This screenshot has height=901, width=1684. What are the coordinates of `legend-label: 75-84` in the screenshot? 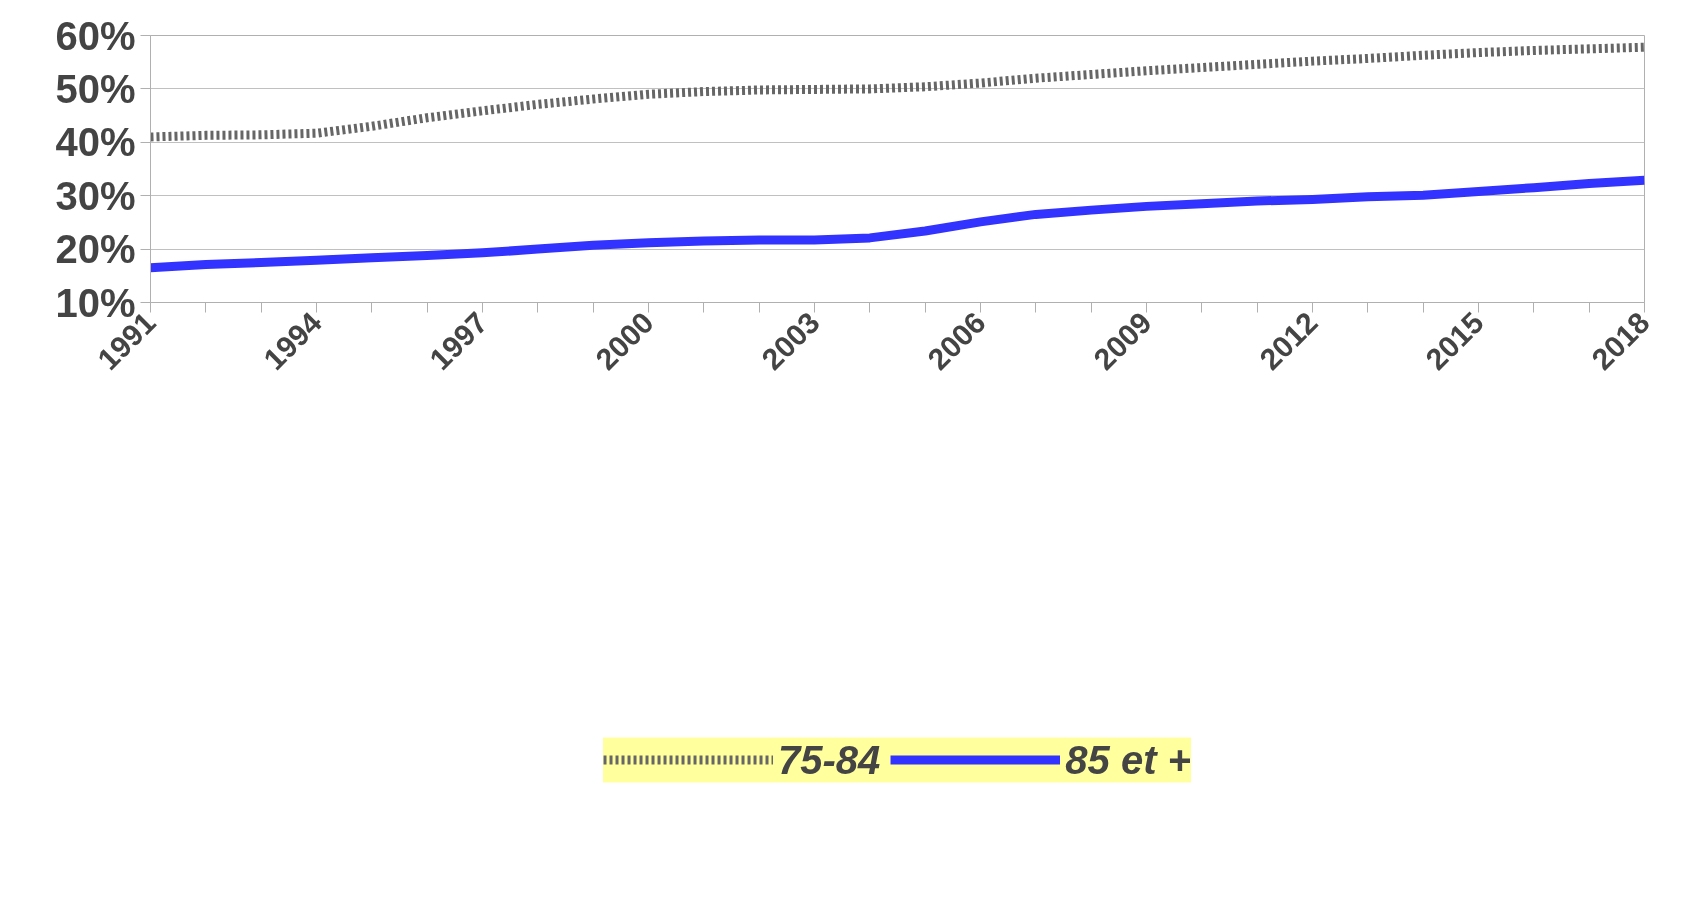 It's located at (829, 760).